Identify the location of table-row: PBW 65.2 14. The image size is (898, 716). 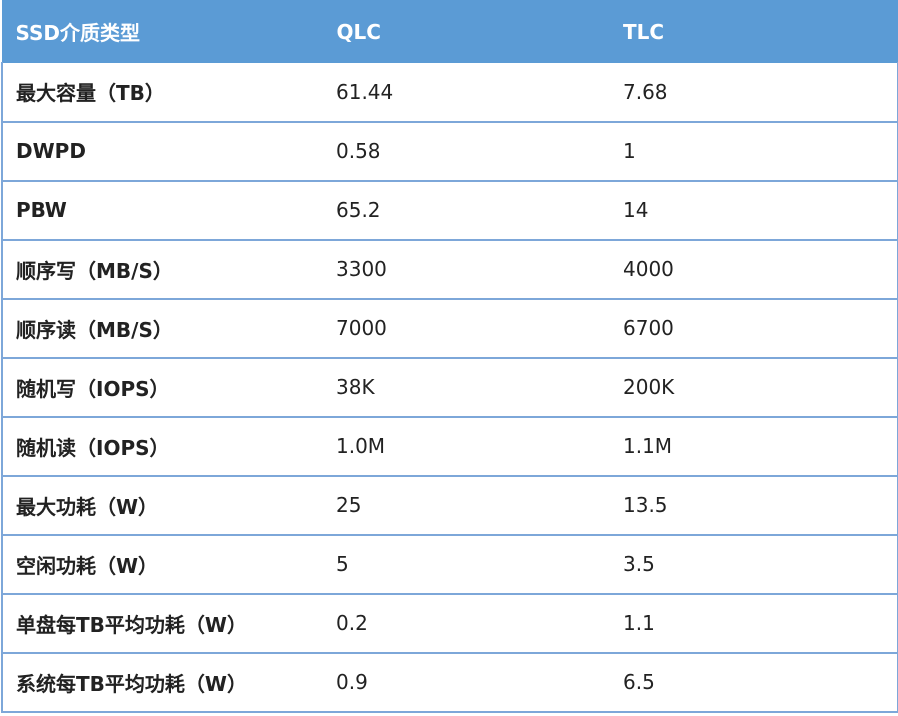
(449, 210).